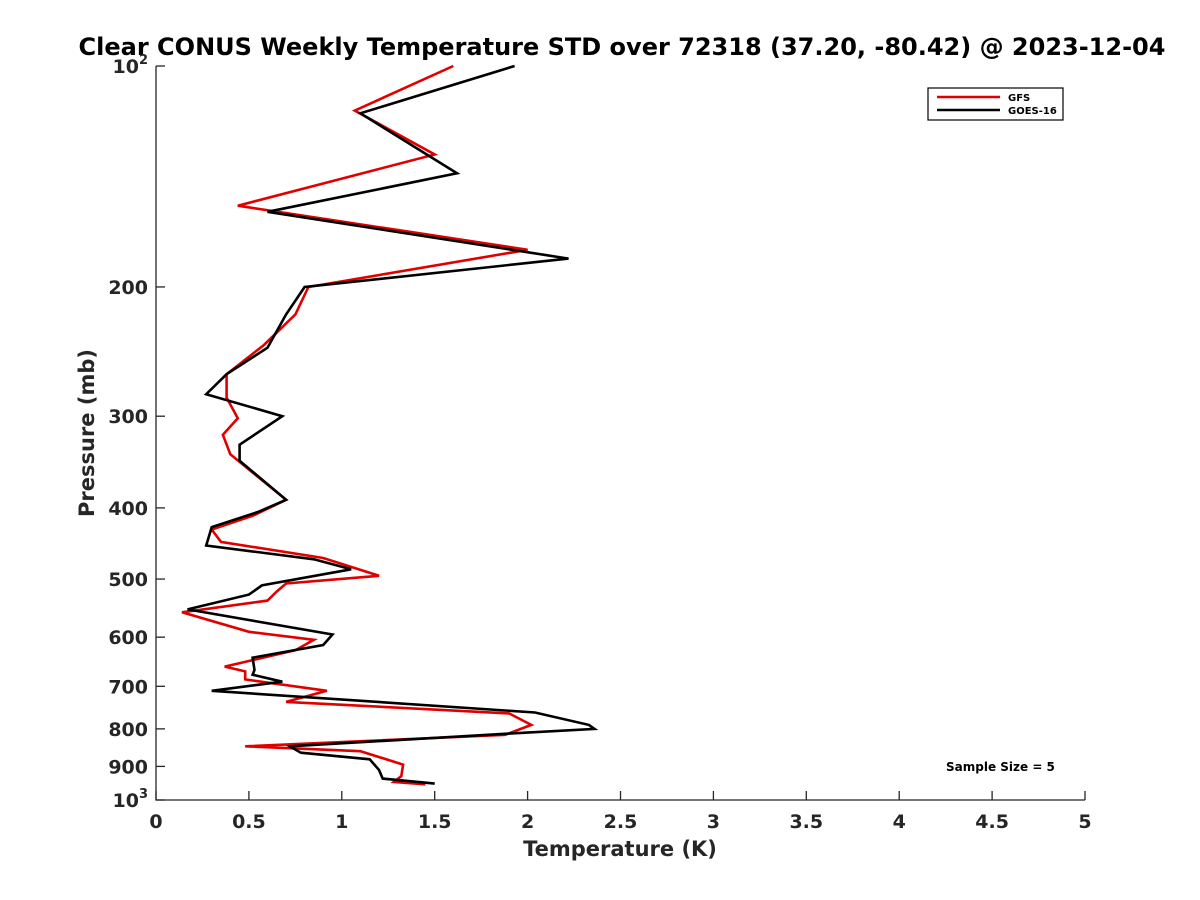 The width and height of the screenshot is (1200, 900). What do you see at coordinates (341, 822) in the screenshot?
I see `x-tick-label: 1` at bounding box center [341, 822].